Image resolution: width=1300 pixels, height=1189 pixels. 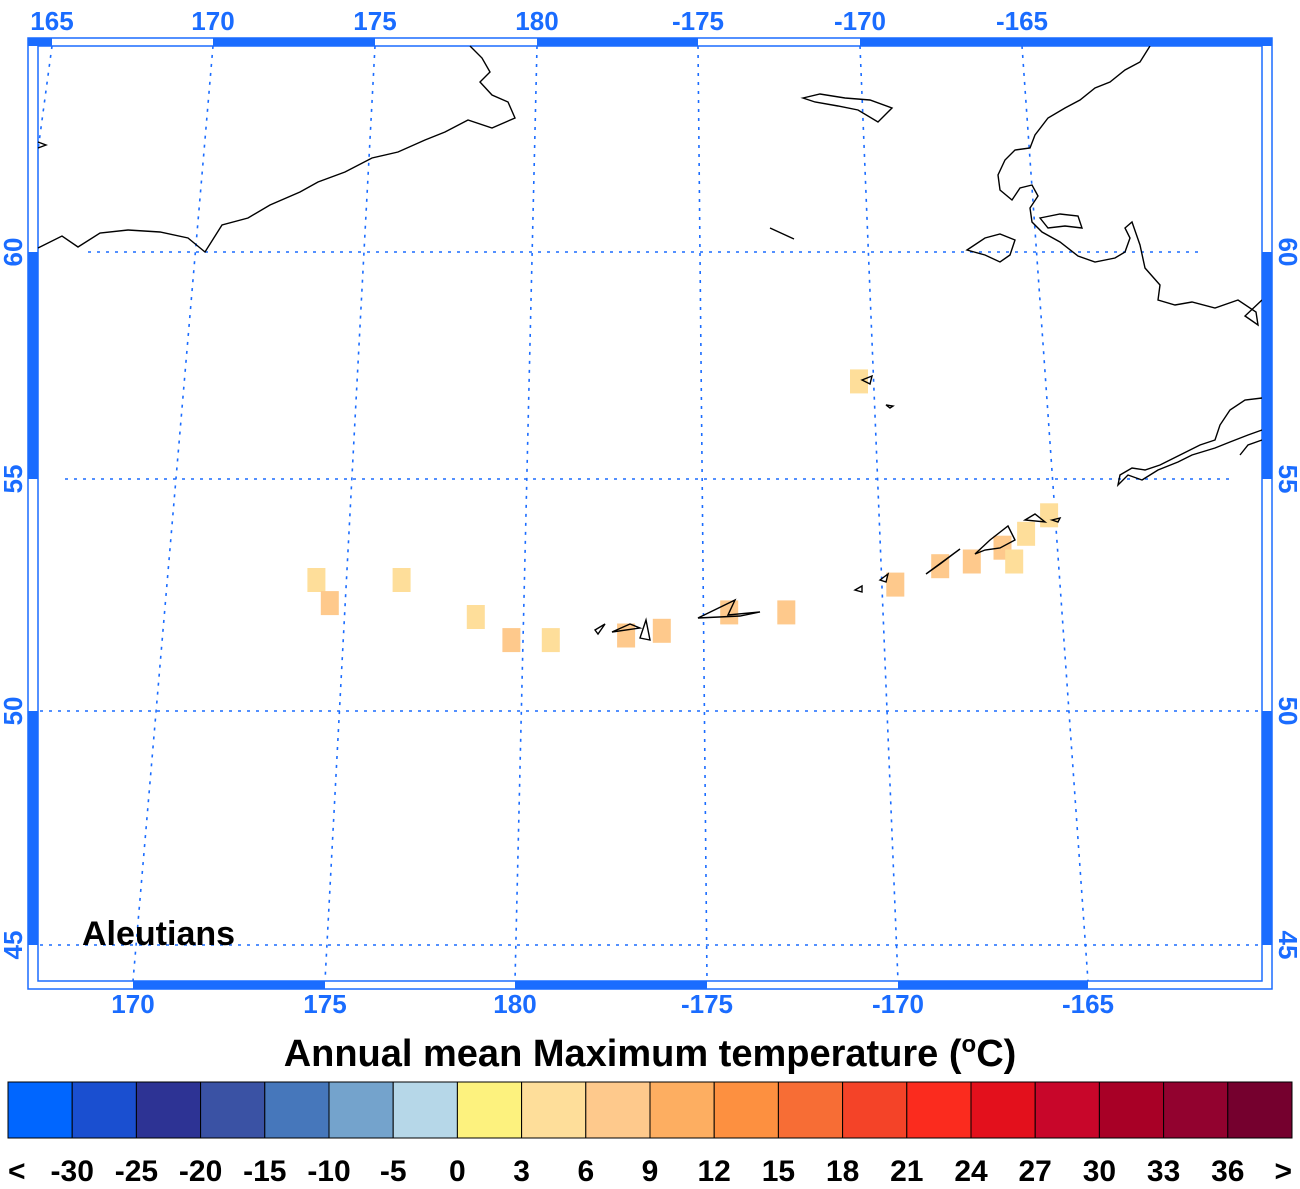 I want to click on colorbar-label: -15, so click(x=264, y=1171).